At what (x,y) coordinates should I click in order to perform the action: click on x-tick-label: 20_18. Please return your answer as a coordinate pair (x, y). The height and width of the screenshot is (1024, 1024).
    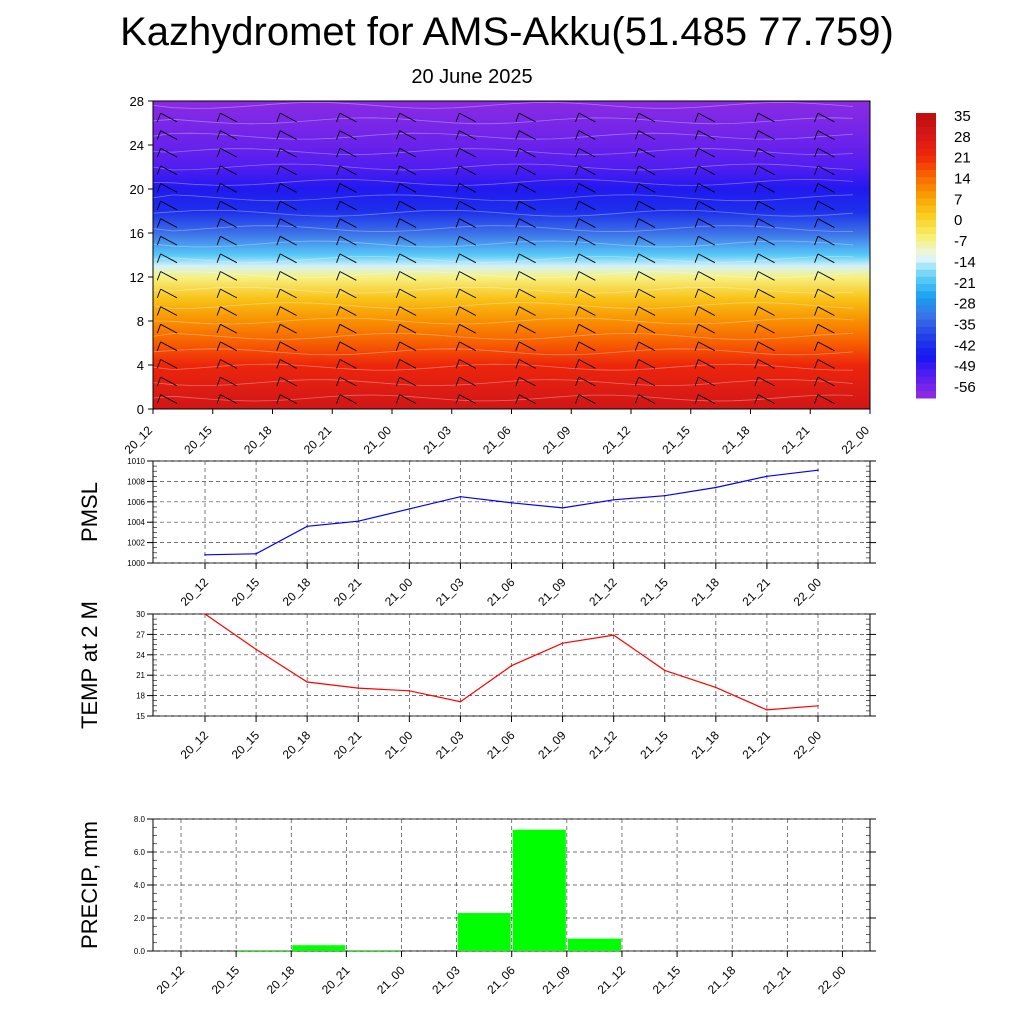
    Looking at the image, I should click on (297, 745).